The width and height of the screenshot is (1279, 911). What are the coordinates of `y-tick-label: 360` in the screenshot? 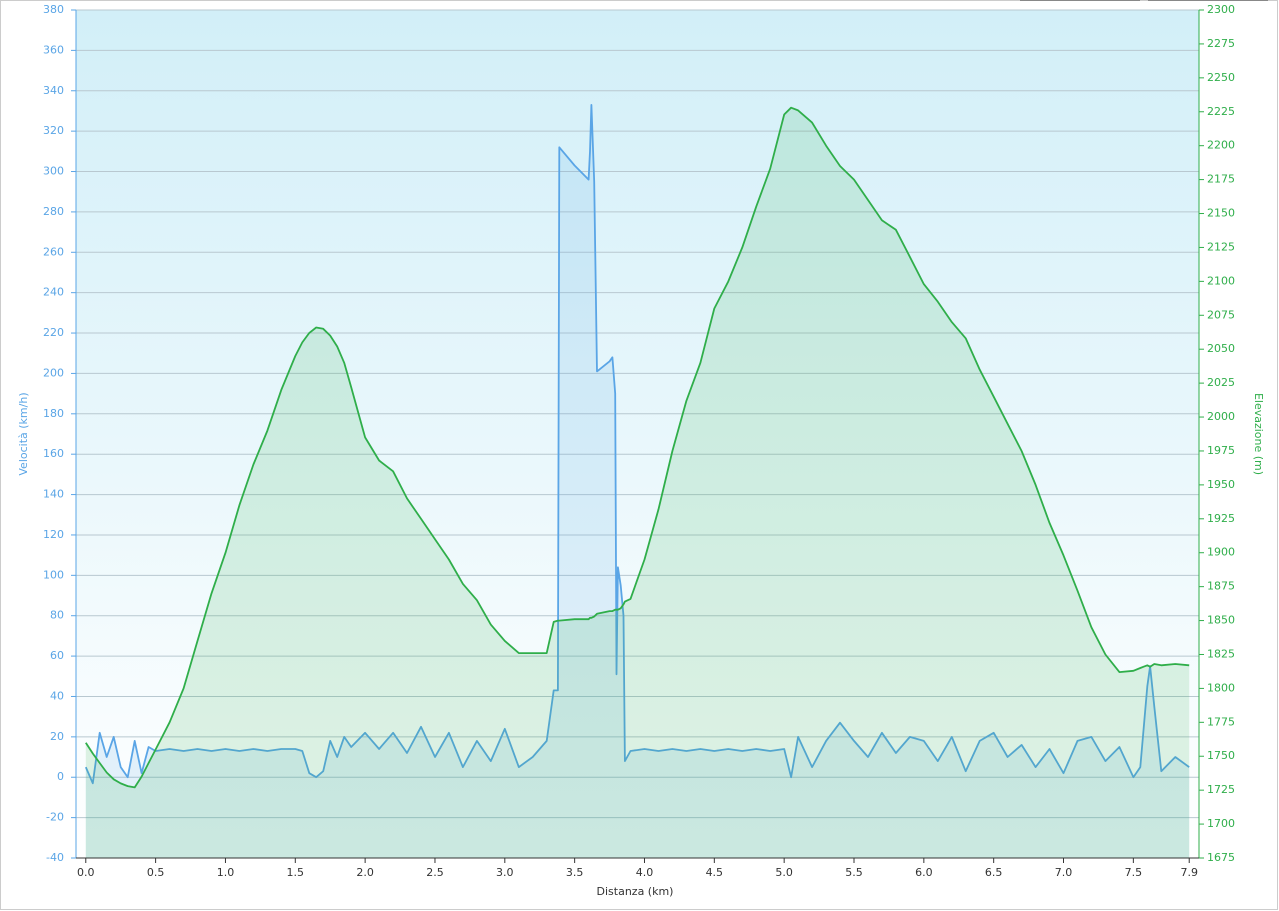 It's located at (53, 49).